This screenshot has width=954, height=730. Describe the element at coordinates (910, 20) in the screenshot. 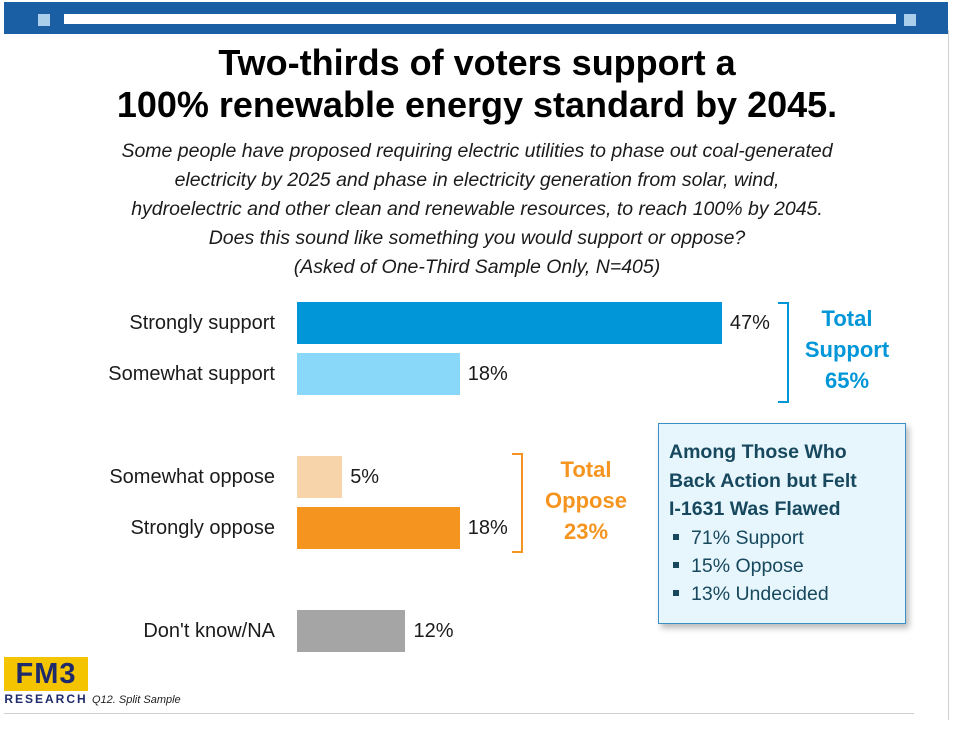

I see `header-square-right` at that location.